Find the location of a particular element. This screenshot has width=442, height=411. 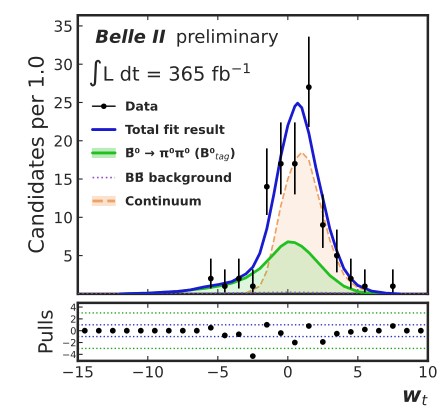

x-axis-title: w$_{t}$ is located at coordinates (416, 398).